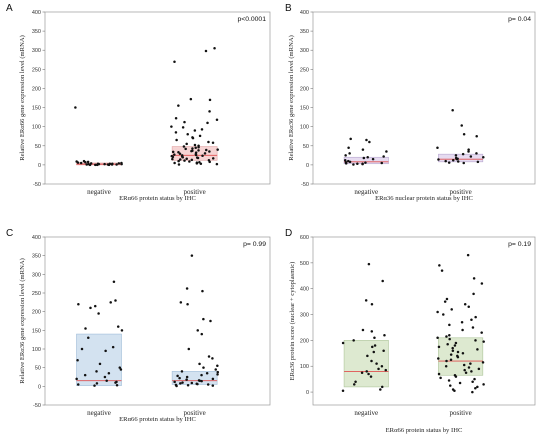  What do you see at coordinates (36, 32) in the screenshot?
I see `y-tick-label: 350` at bounding box center [36, 32].